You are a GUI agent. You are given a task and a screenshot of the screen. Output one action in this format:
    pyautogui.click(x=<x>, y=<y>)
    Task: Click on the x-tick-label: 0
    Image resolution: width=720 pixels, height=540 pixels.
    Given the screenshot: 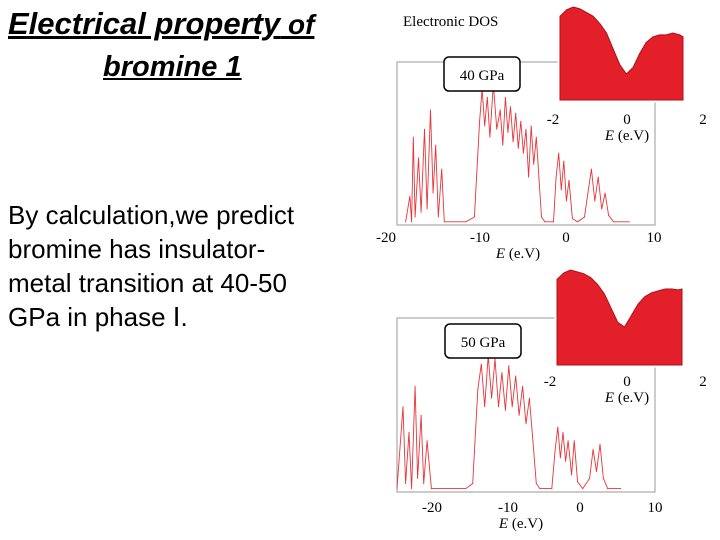 What is the action you would take?
    pyautogui.click(x=580, y=508)
    